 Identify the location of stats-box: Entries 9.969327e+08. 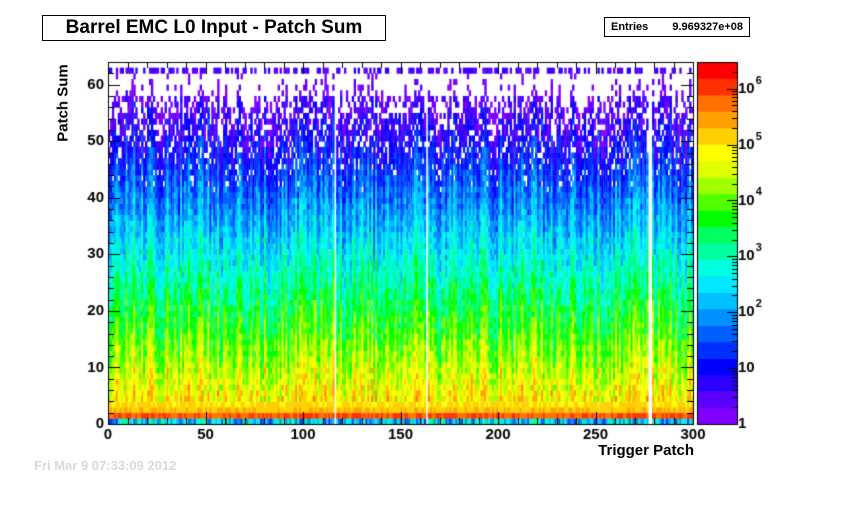
(677, 27).